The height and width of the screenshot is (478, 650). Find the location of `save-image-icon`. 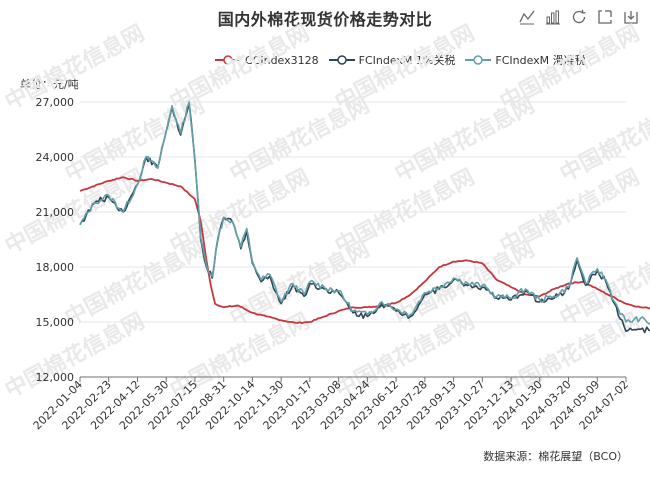

save-image-icon is located at coordinates (631, 17).